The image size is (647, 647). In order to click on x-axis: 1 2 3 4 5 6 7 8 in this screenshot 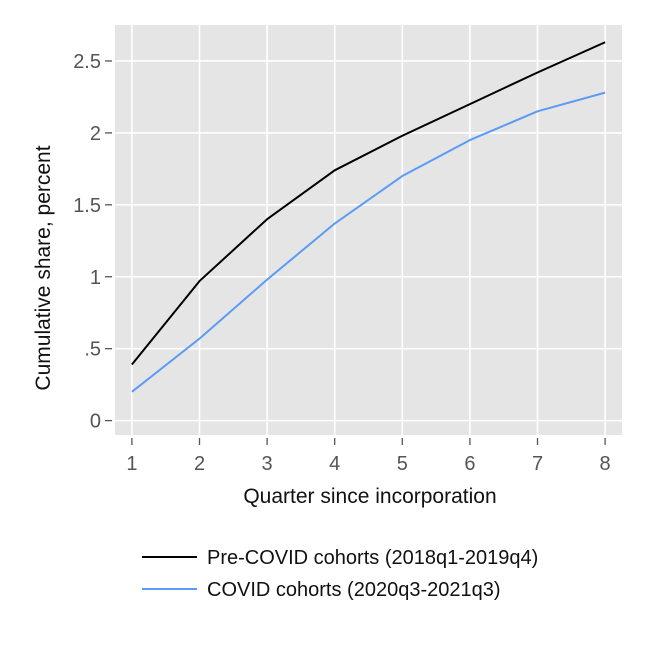, I will do `click(368, 456)`.